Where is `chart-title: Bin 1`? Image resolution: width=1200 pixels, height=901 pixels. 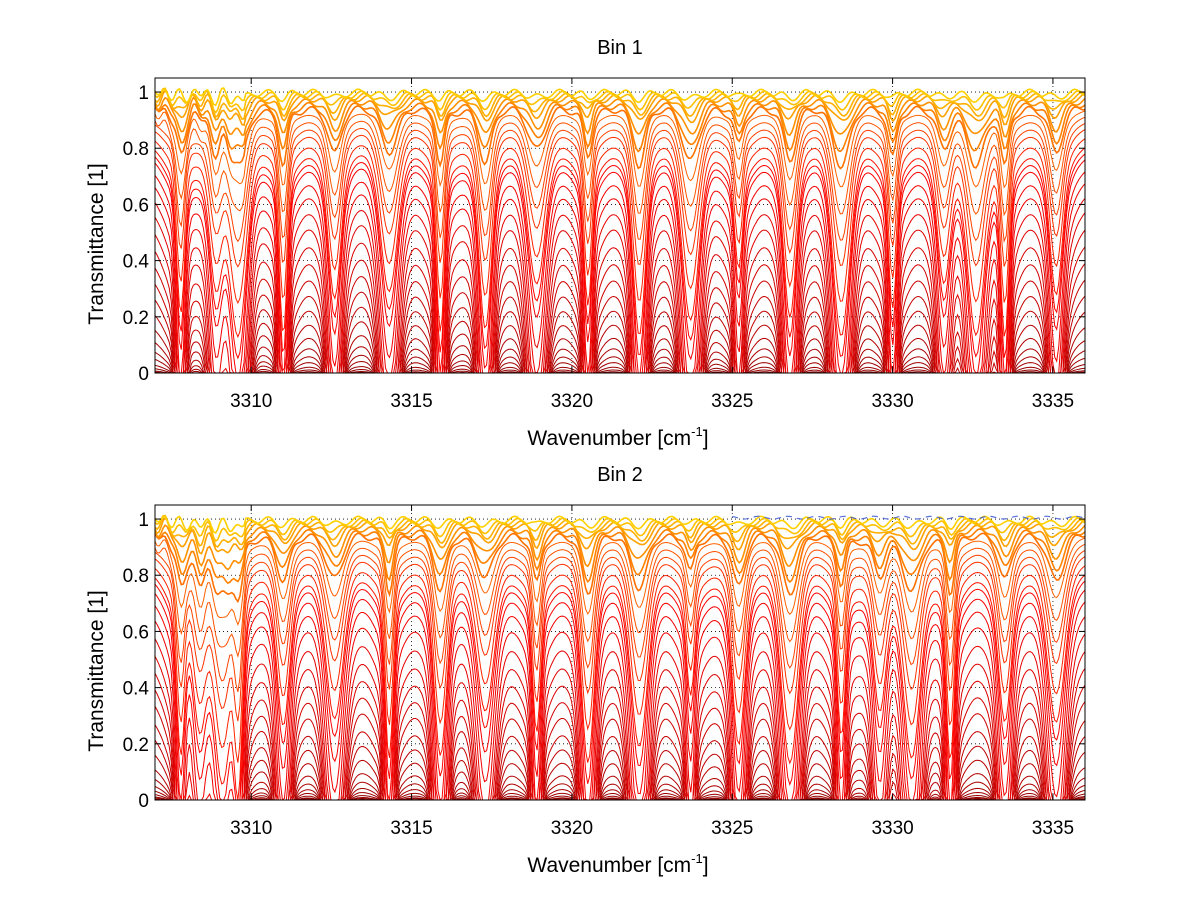 chart-title: Bin 1 is located at coordinates (620, 48).